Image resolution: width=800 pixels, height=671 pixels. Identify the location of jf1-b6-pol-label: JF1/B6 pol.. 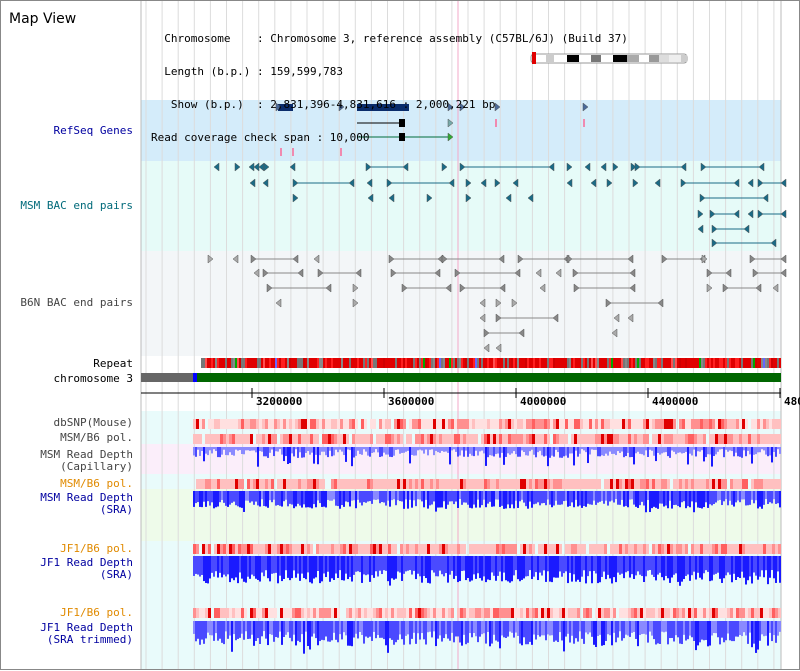
(96, 548).